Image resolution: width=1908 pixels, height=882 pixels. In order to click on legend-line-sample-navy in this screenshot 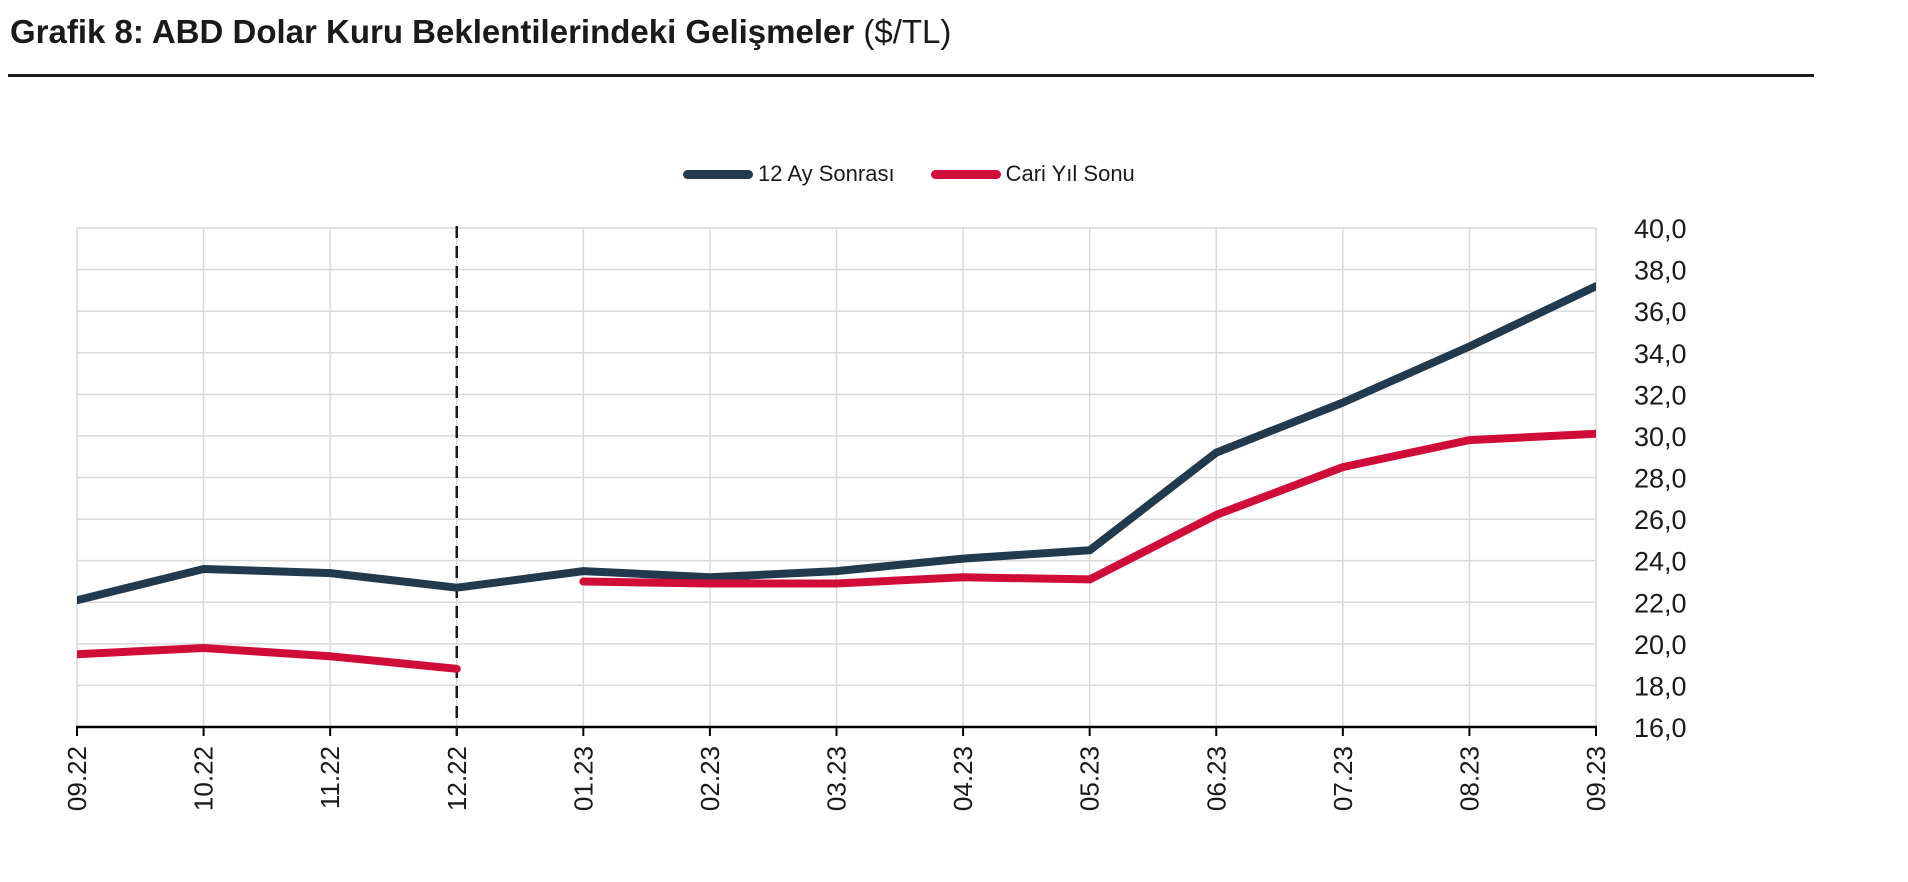, I will do `click(718, 174)`.